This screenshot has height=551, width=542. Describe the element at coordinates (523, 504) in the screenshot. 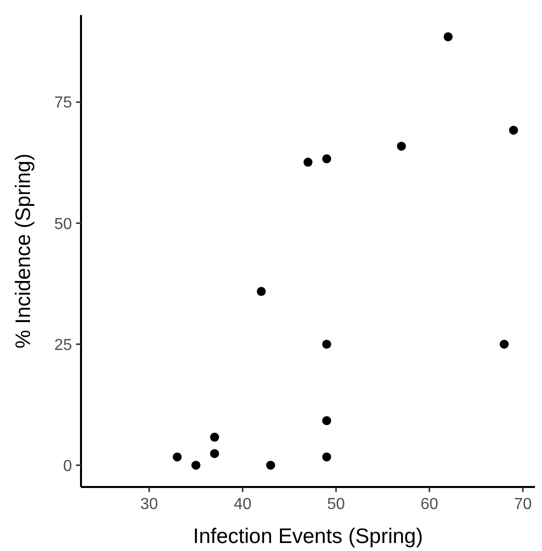

I see `x-tick-label: 70` at that location.